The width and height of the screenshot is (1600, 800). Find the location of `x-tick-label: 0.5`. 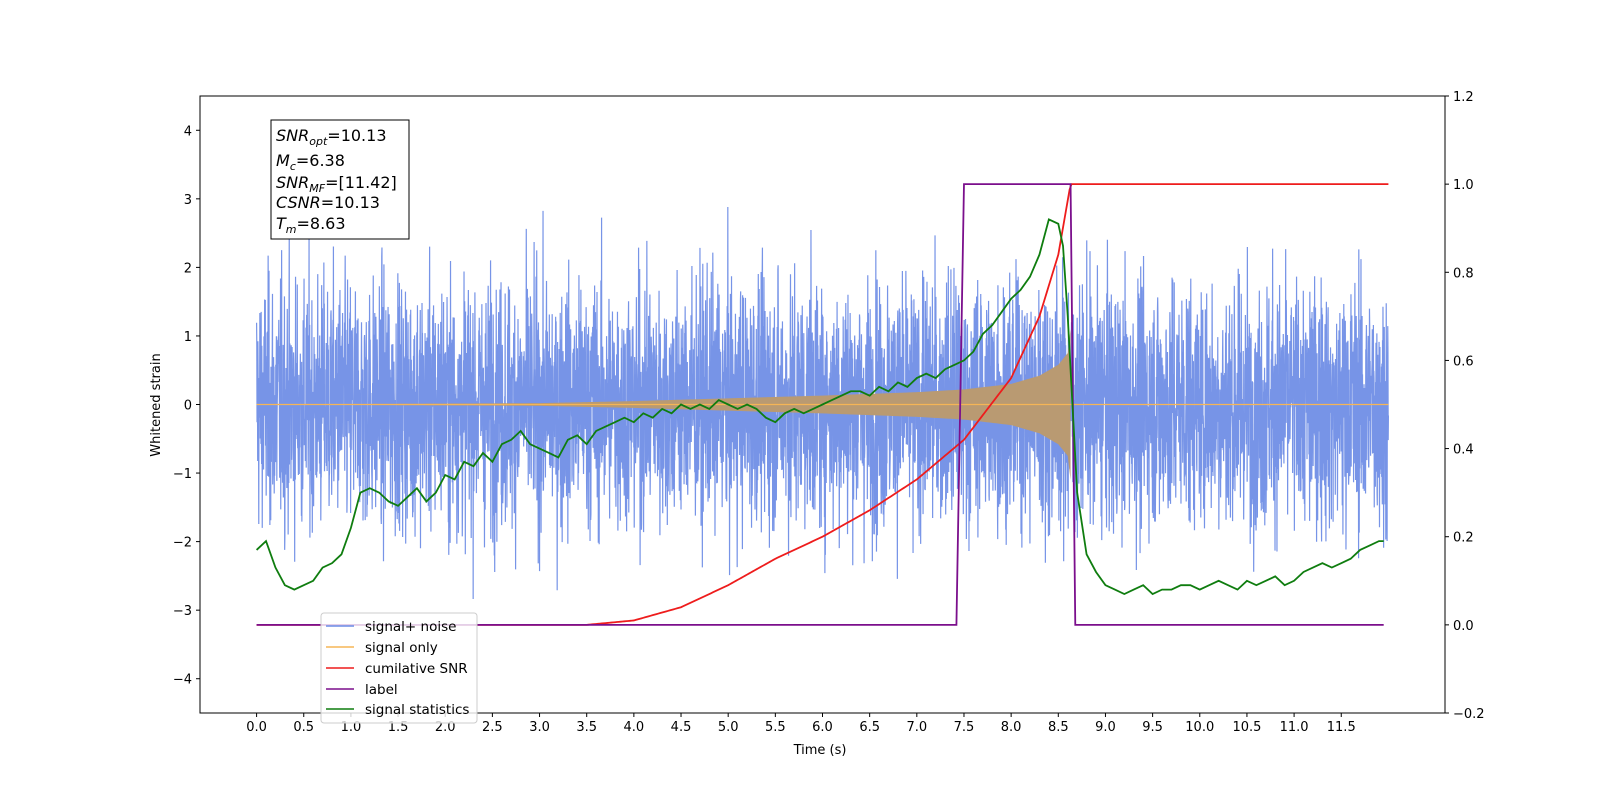

x-tick-label: 0.5 is located at coordinates (303, 727).